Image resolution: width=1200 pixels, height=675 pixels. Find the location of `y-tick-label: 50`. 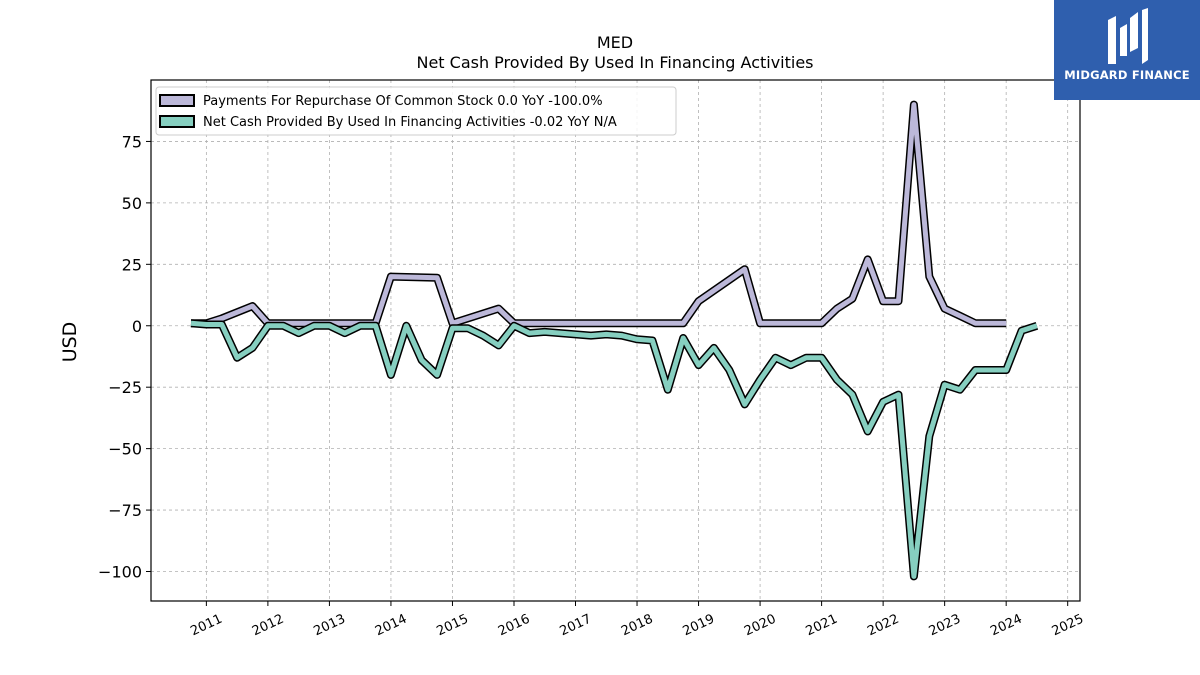

y-tick-label: 50 is located at coordinates (132, 203).